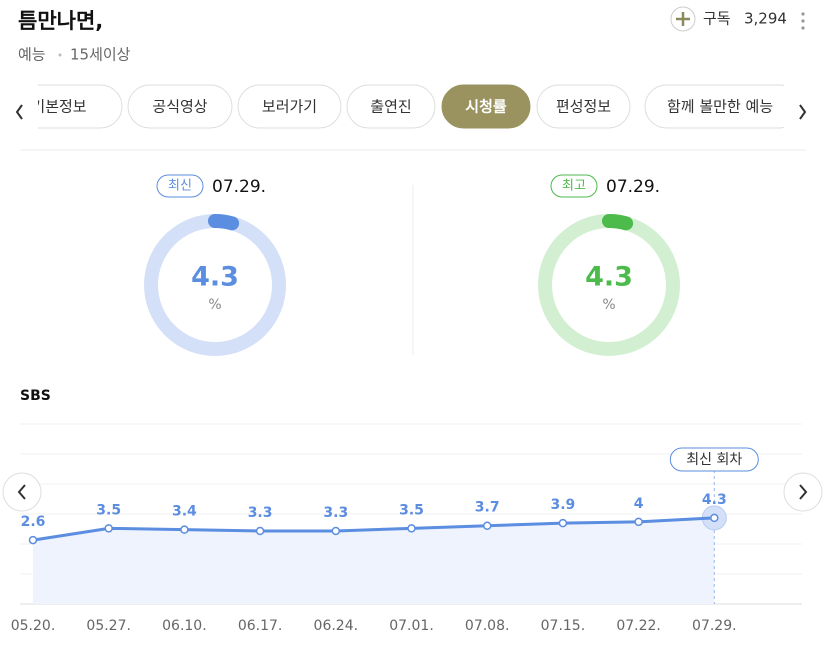 This screenshot has height=649, width=829. Describe the element at coordinates (19, 112) in the screenshot. I see `tab-prev` at that location.